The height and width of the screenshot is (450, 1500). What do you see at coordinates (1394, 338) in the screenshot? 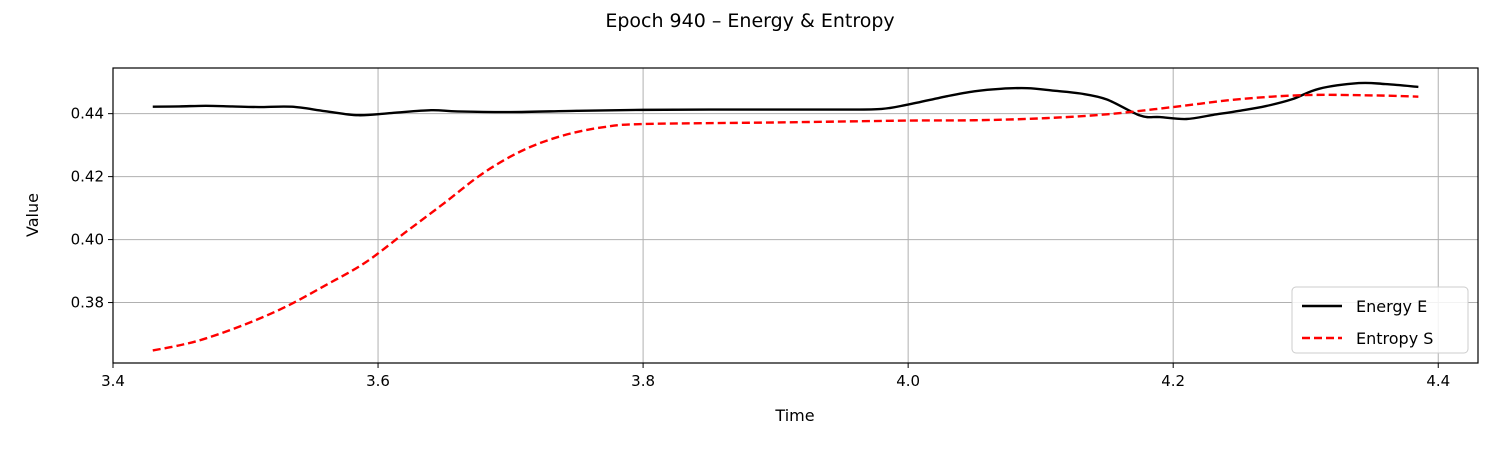
I see `legend-label: Entropy S` at bounding box center [1394, 338].